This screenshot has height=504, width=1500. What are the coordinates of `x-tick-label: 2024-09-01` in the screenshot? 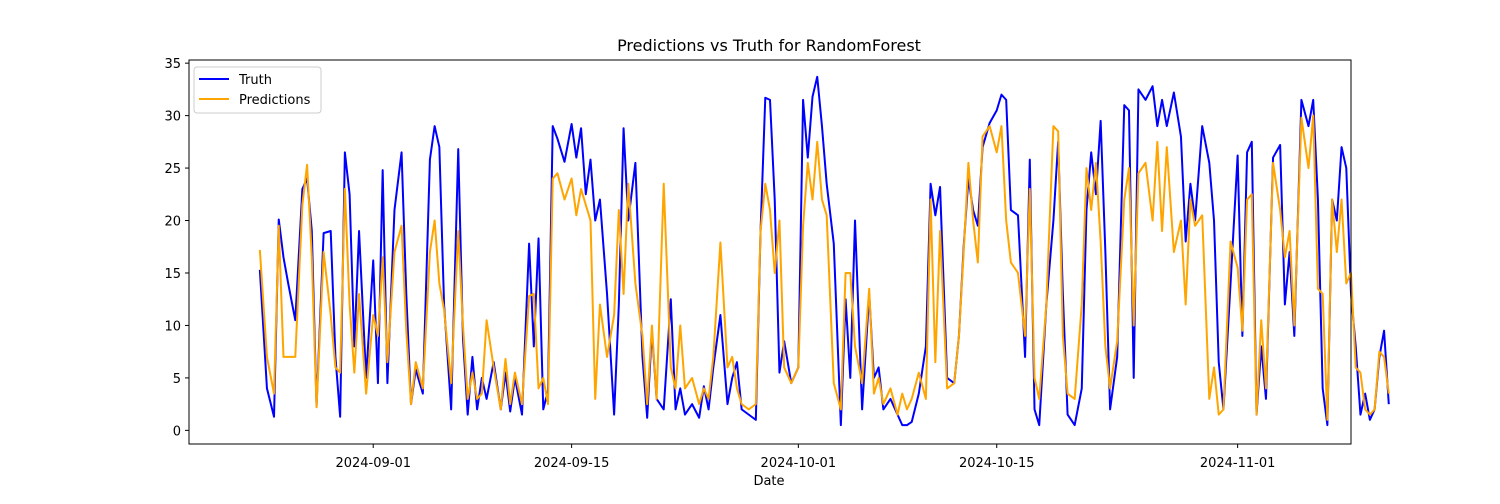 It's located at (373, 463).